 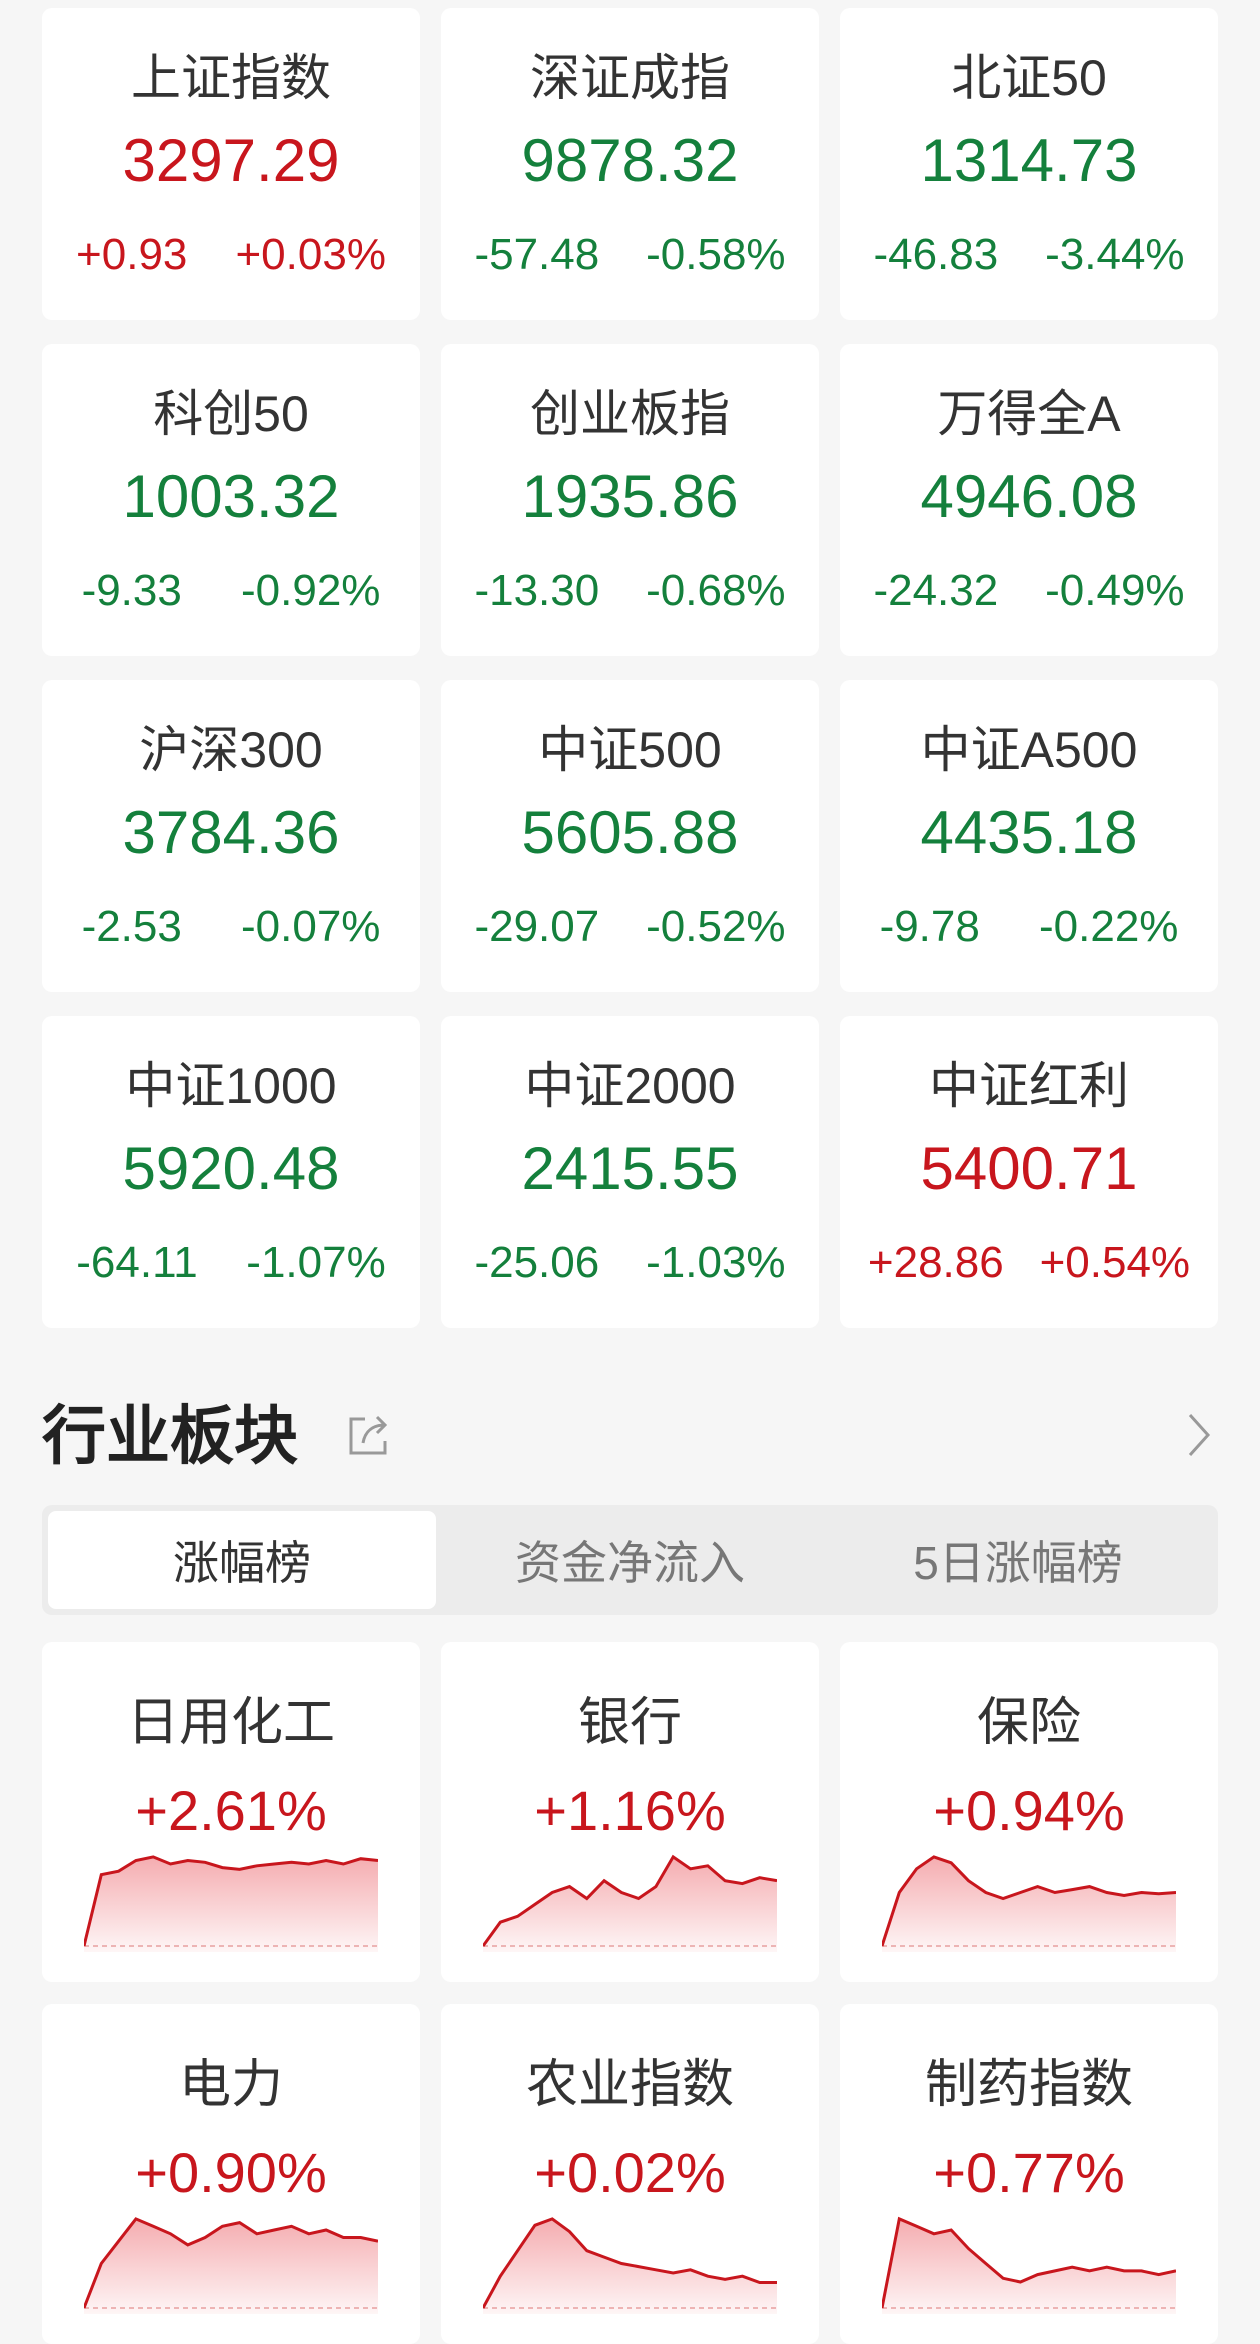 I want to click on tab-1: 资金净流入, so click(x=630, y=1563).